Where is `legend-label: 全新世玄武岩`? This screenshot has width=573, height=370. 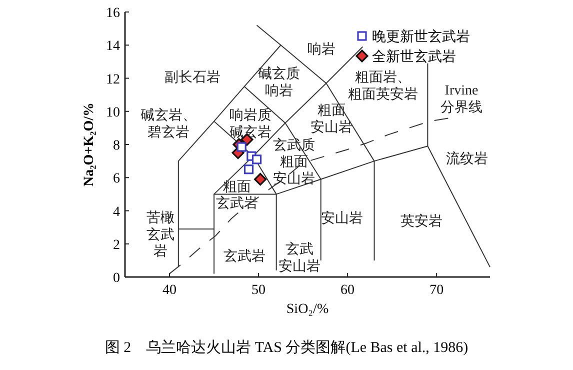 legend-label: 全新世玄武岩 is located at coordinates (414, 57).